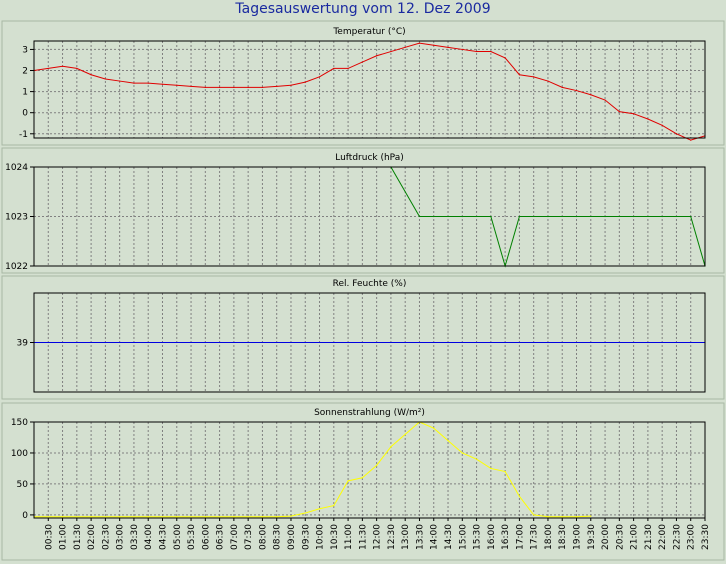  Describe the element at coordinates (163, 537) in the screenshot. I see `x-tick-label: 04:30` at that location.